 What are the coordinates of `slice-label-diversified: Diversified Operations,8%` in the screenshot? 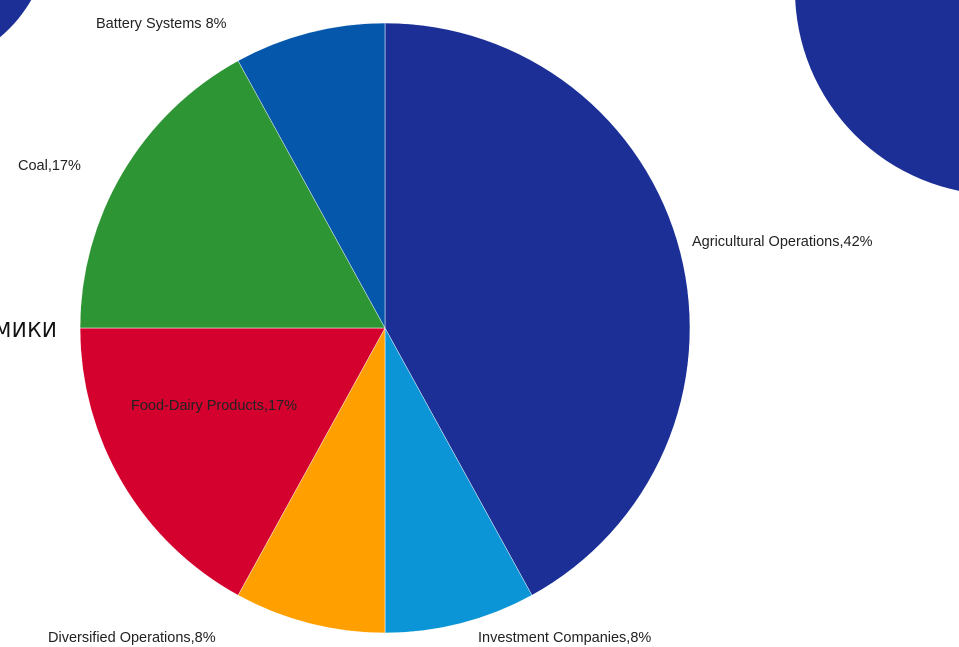 It's located at (132, 638).